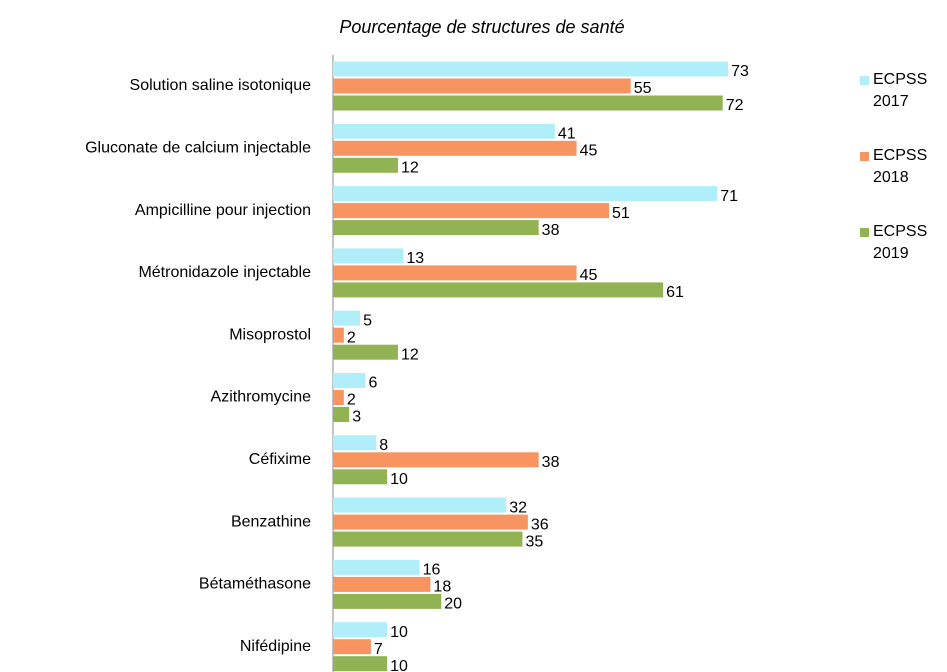 The width and height of the screenshot is (947, 672). What do you see at coordinates (432, 570) in the screenshot?
I see `data-label: 16` at bounding box center [432, 570].